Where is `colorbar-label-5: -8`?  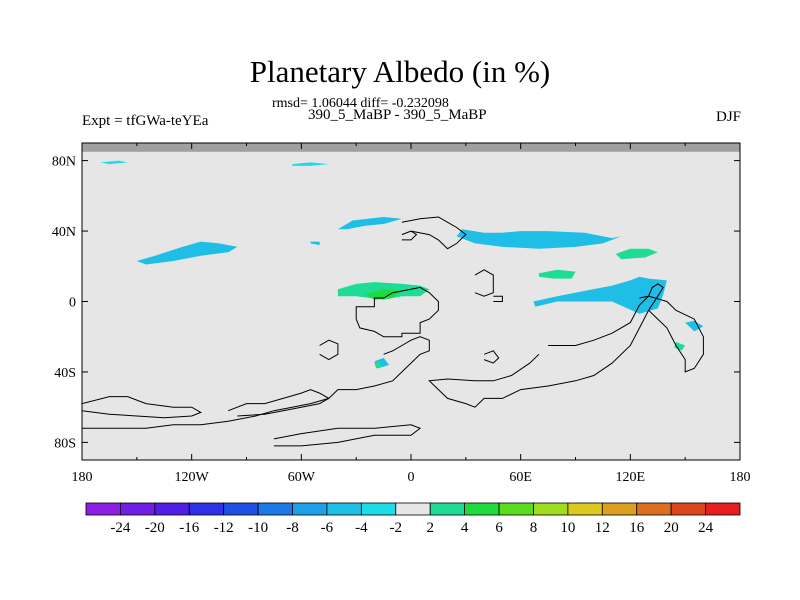
colorbar-label-5: -8 is located at coordinates (292, 528).